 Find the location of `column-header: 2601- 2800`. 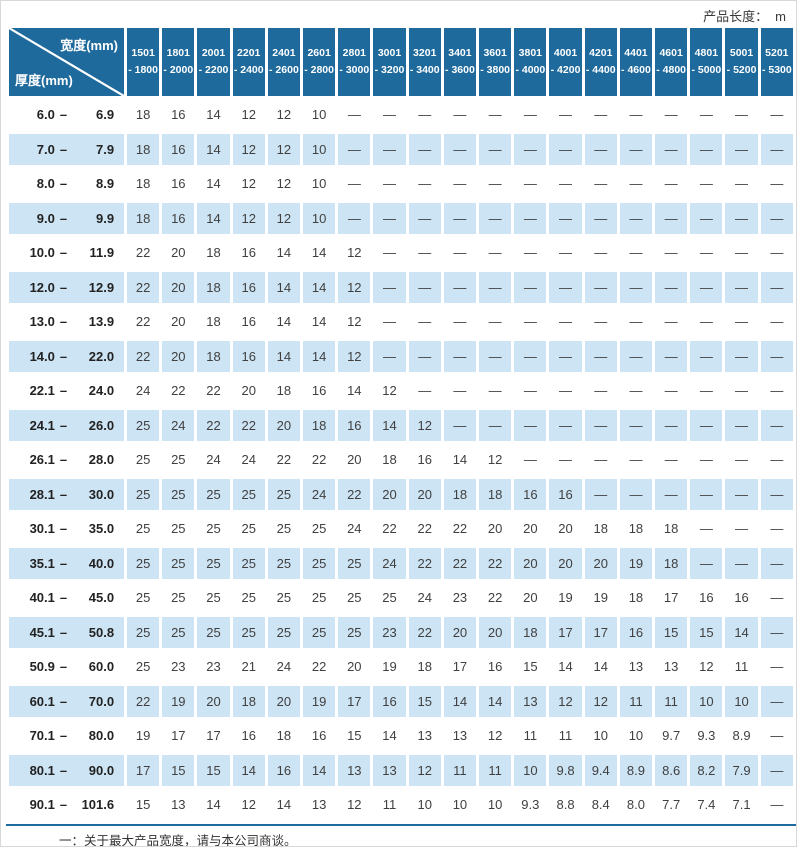

column-header: 2601- 2800 is located at coordinates (319, 62).